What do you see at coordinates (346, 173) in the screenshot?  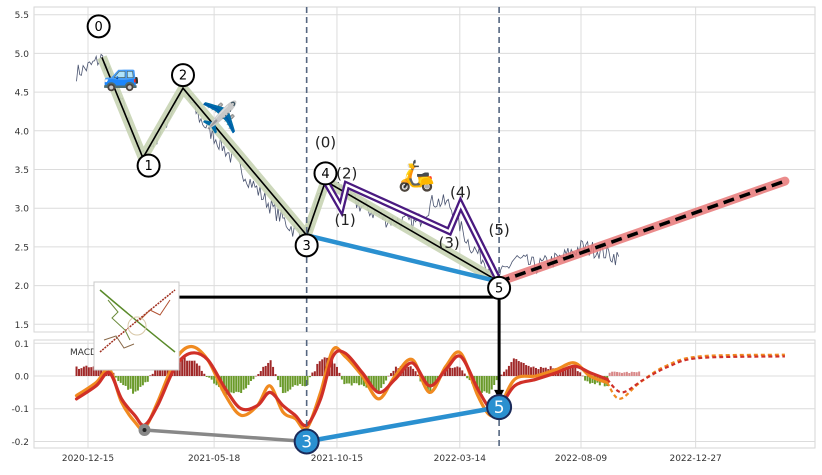 I see `sub-wave-label: (2)` at bounding box center [346, 173].